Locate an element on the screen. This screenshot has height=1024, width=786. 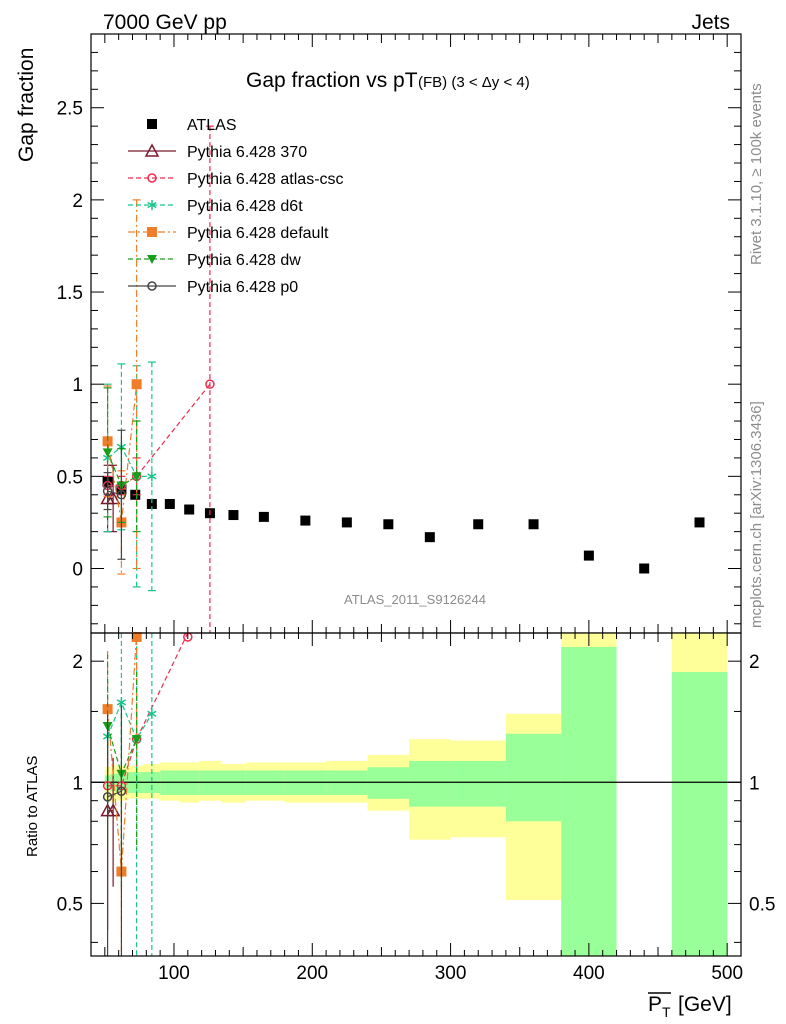
y-tick-label: 1 is located at coordinates (77, 385).